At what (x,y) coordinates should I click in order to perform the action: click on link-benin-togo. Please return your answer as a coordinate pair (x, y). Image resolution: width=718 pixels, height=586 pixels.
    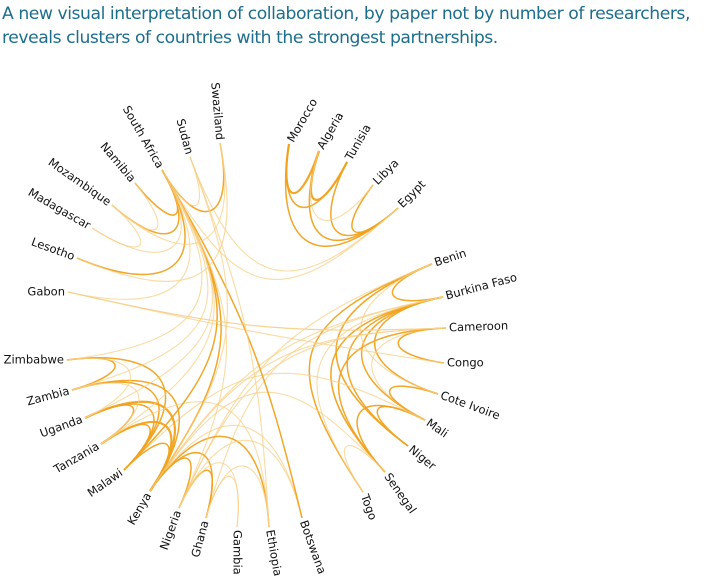
    Looking at the image, I should click on (370, 378).